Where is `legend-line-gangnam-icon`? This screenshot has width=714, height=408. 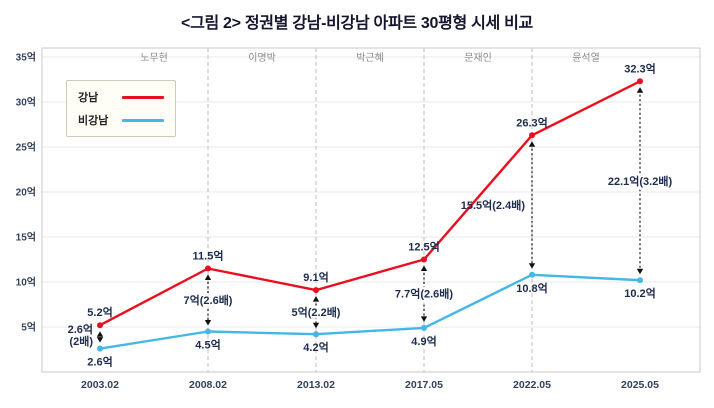 legend-line-gangnam-icon is located at coordinates (143, 97).